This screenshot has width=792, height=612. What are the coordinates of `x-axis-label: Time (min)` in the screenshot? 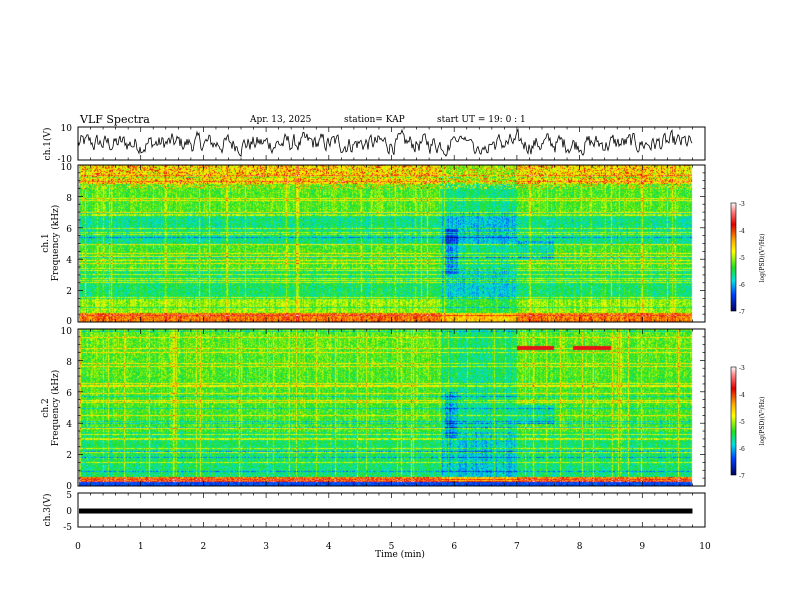 It's located at (400, 554).